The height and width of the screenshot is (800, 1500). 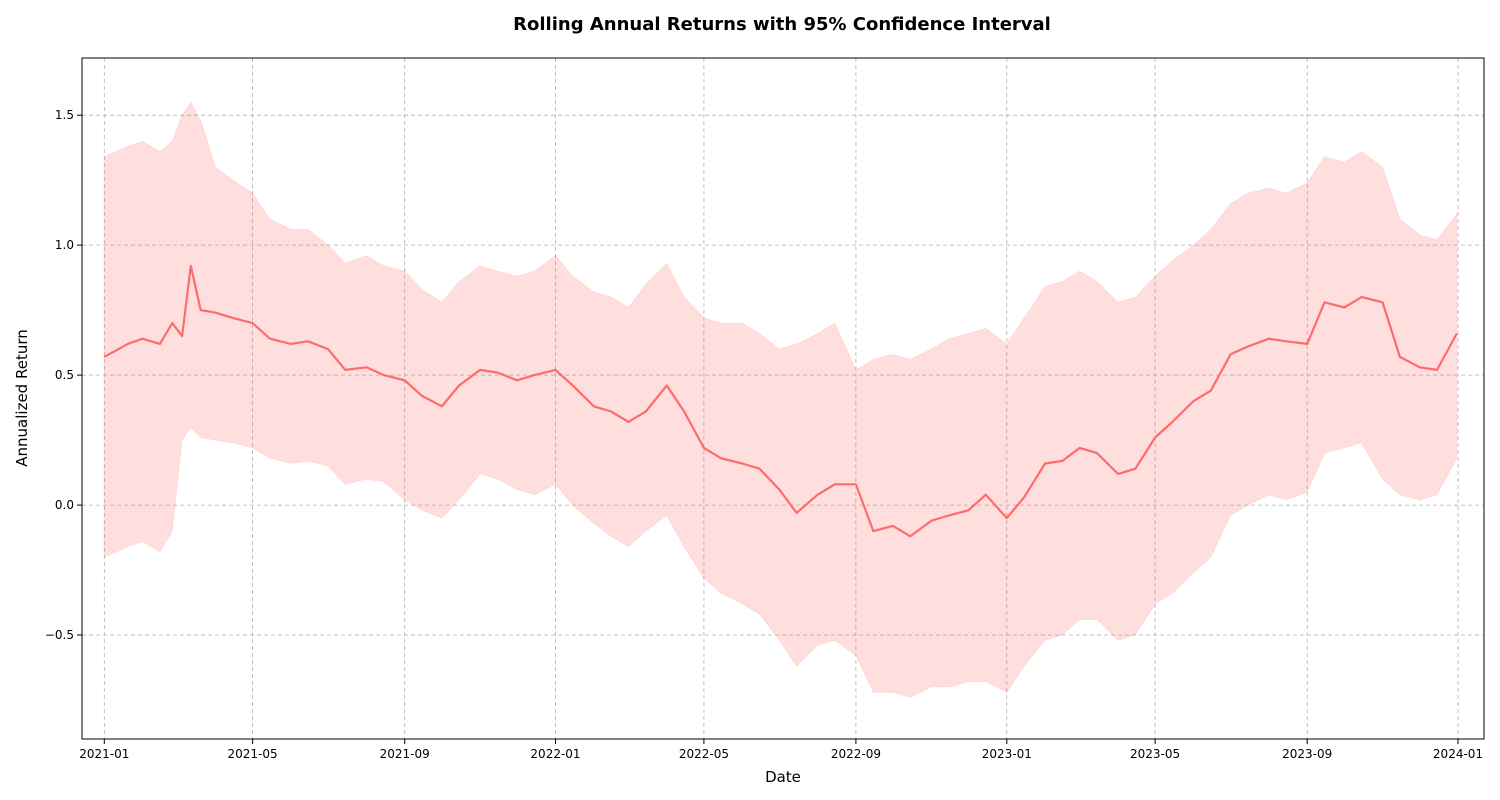 What do you see at coordinates (1458, 754) in the screenshot?
I see `x-tick-label: 2024-01` at bounding box center [1458, 754].